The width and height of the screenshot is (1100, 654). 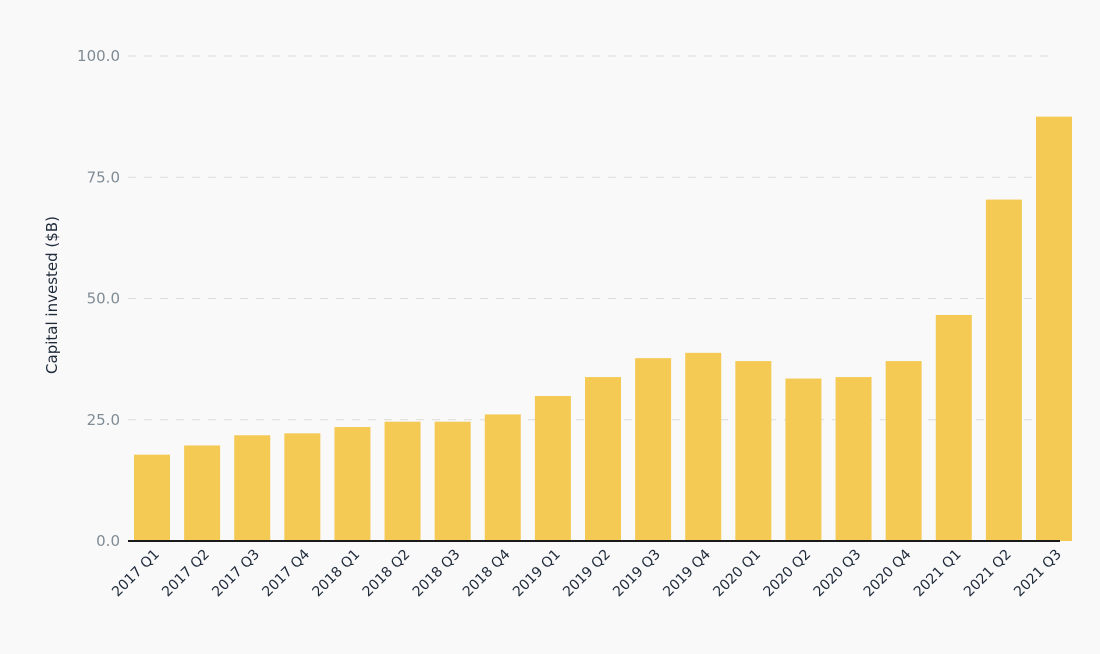 I want to click on x-tick-label: 2019 Q3, so click(x=637, y=574).